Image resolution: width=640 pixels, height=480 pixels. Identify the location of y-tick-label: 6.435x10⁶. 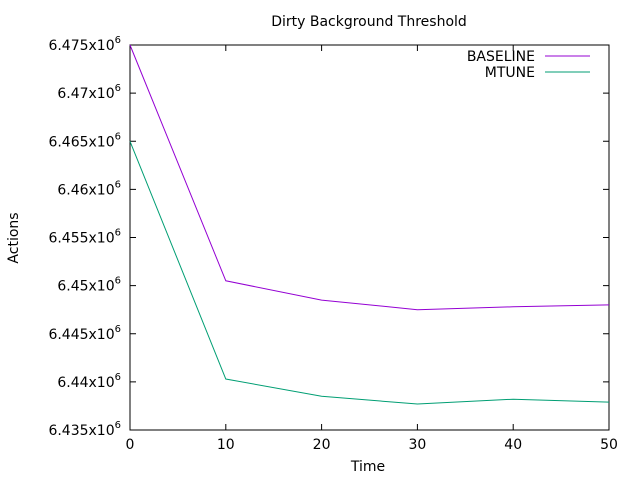
(84, 429).